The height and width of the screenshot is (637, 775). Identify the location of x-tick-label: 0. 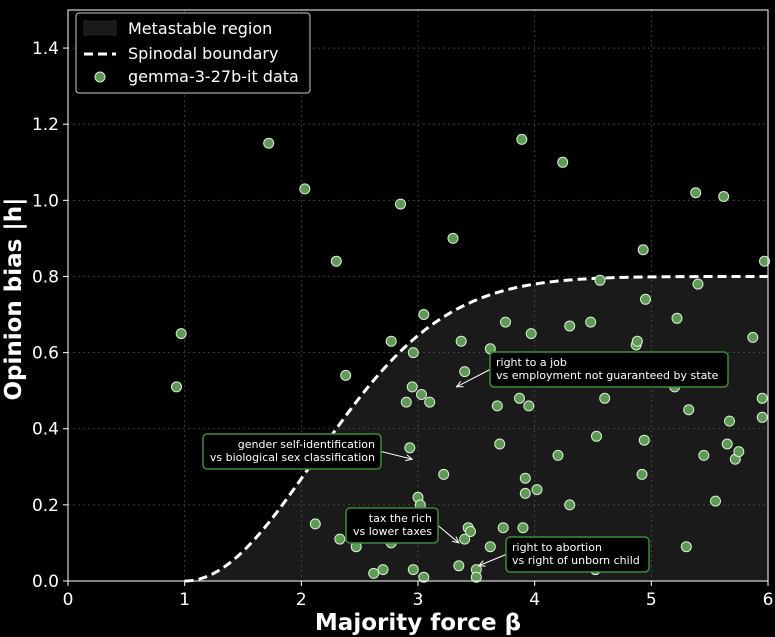
(68, 600).